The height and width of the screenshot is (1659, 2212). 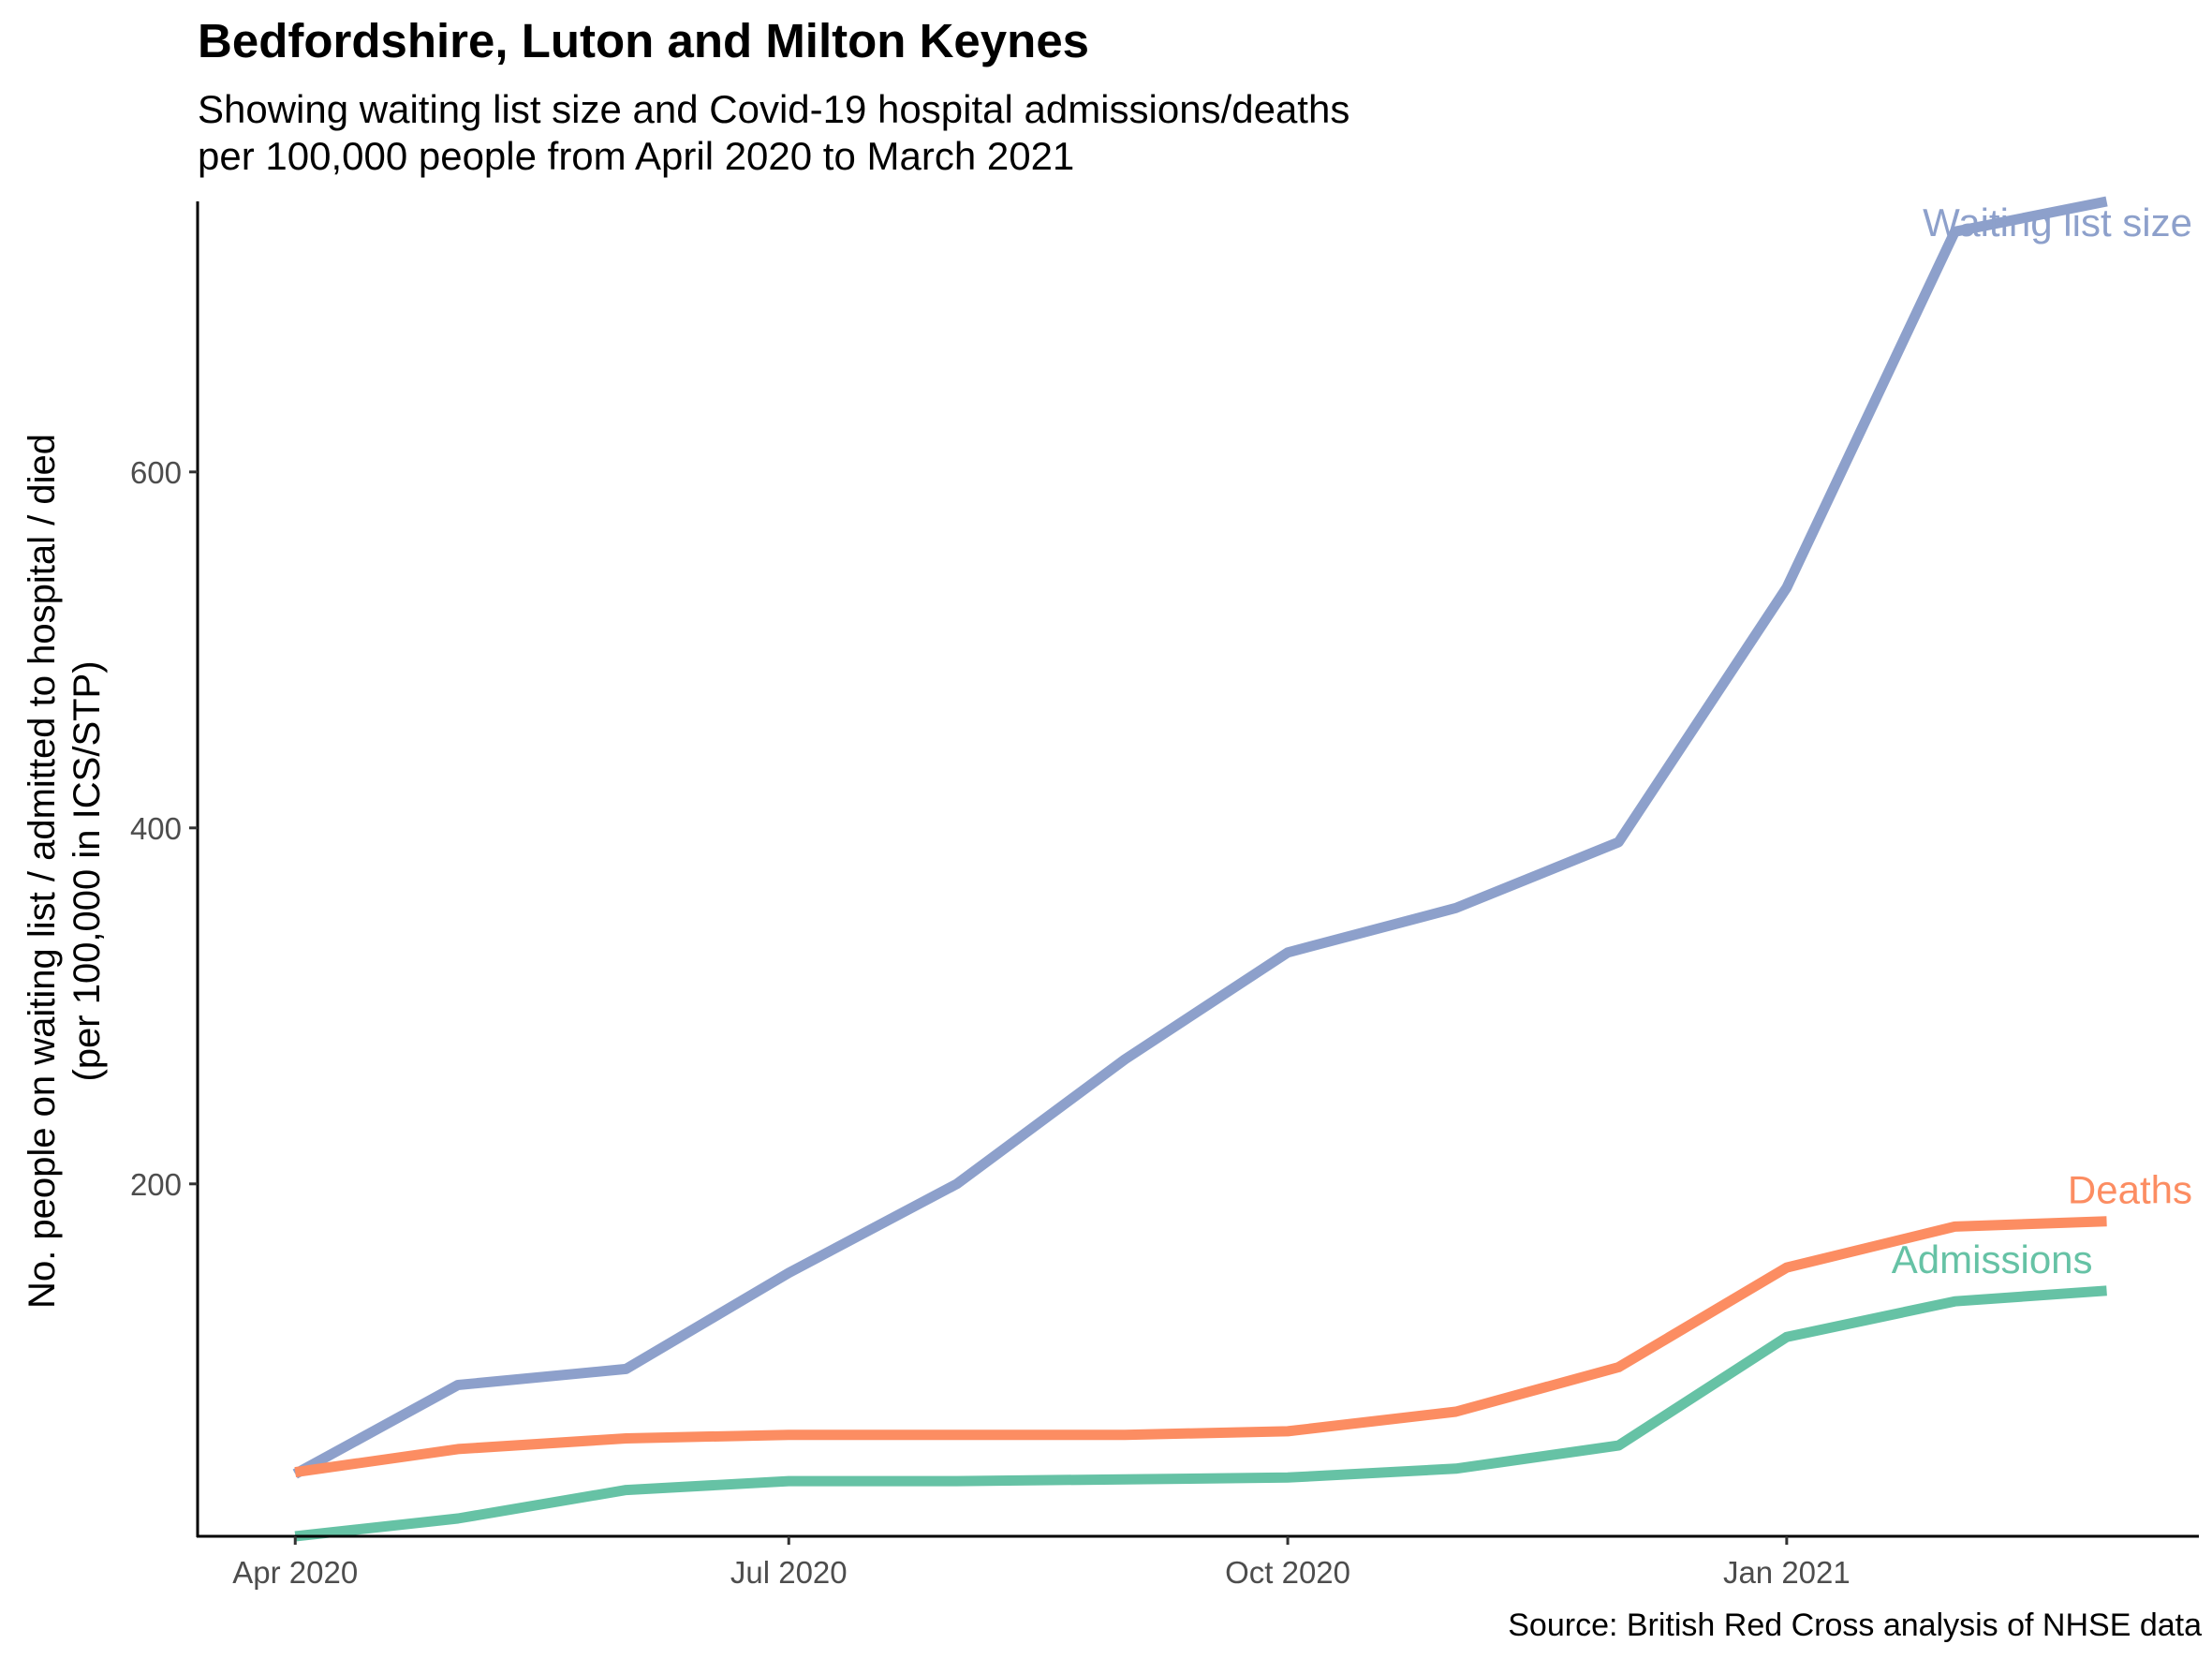 What do you see at coordinates (87, 870) in the screenshot?
I see `y-axis-label-line-2: (per 100,000 in ICS/STP)` at bounding box center [87, 870].